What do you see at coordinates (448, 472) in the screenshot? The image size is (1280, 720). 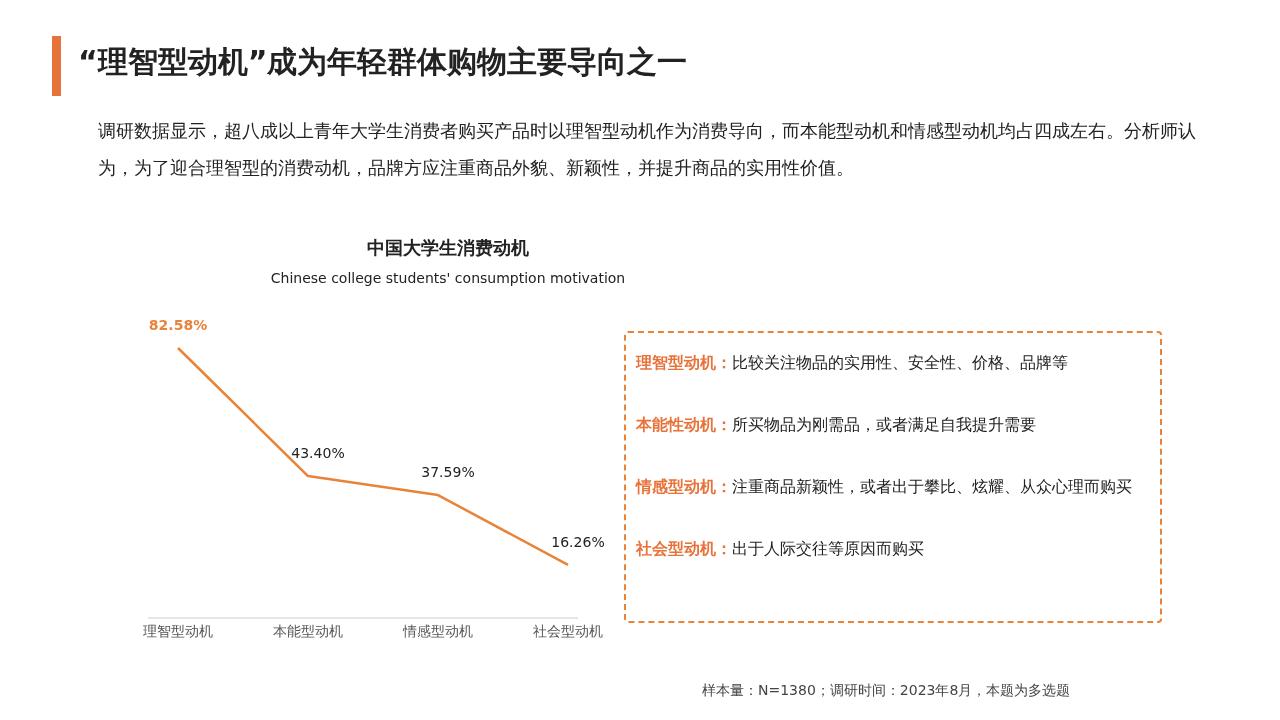 I see `data-label: 37.59%` at bounding box center [448, 472].